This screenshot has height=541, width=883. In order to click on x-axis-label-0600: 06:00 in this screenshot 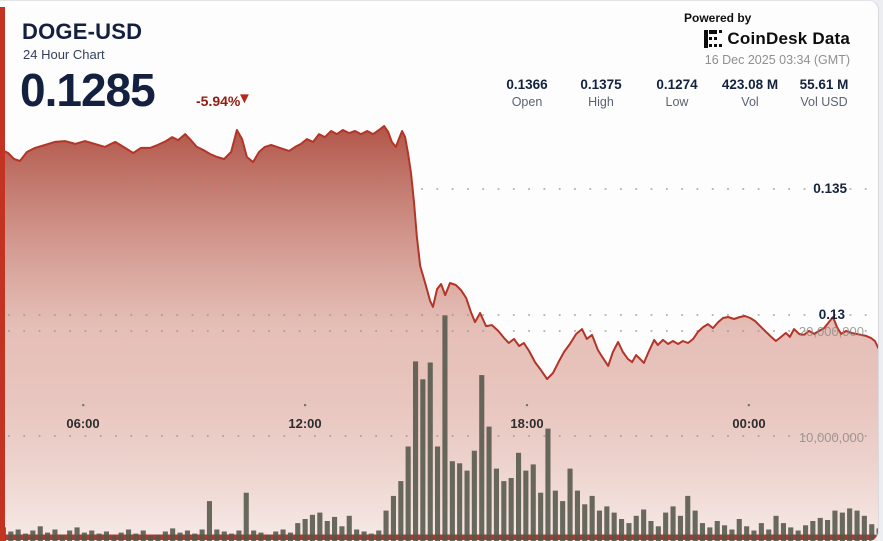, I will do `click(83, 423)`.